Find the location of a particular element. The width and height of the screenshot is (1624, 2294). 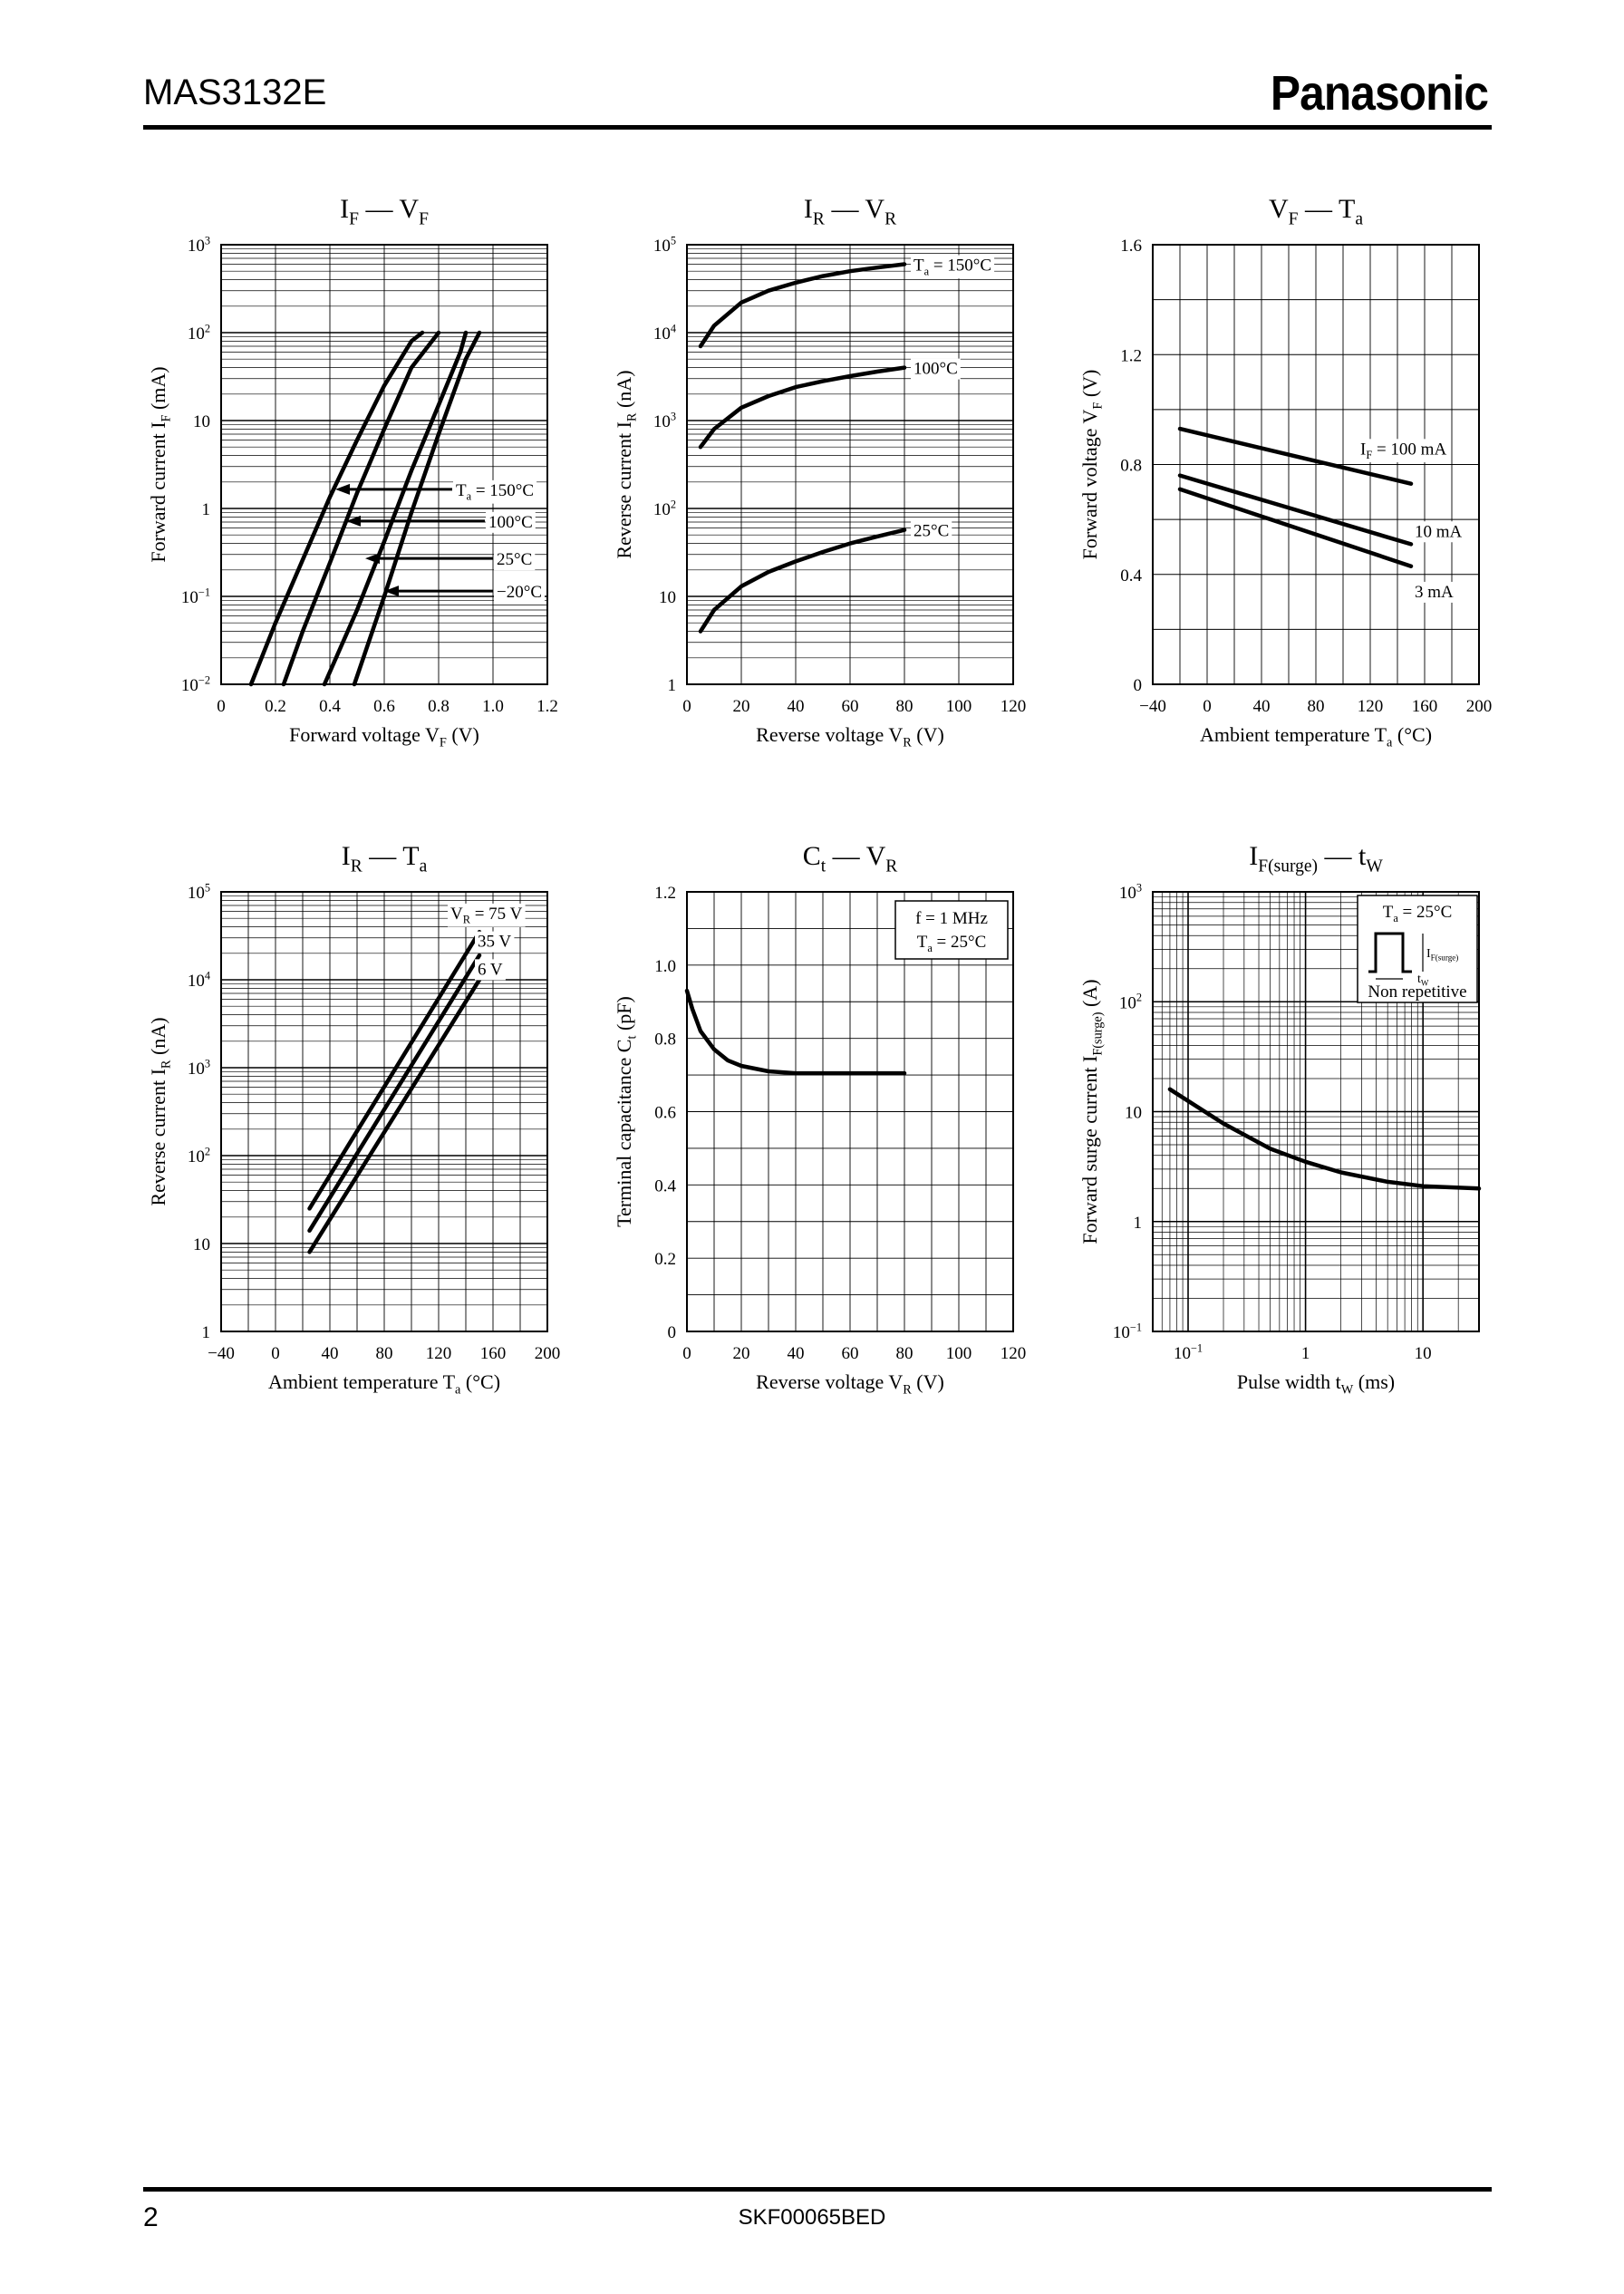

annotation-label: 100°C is located at coordinates (510, 522).